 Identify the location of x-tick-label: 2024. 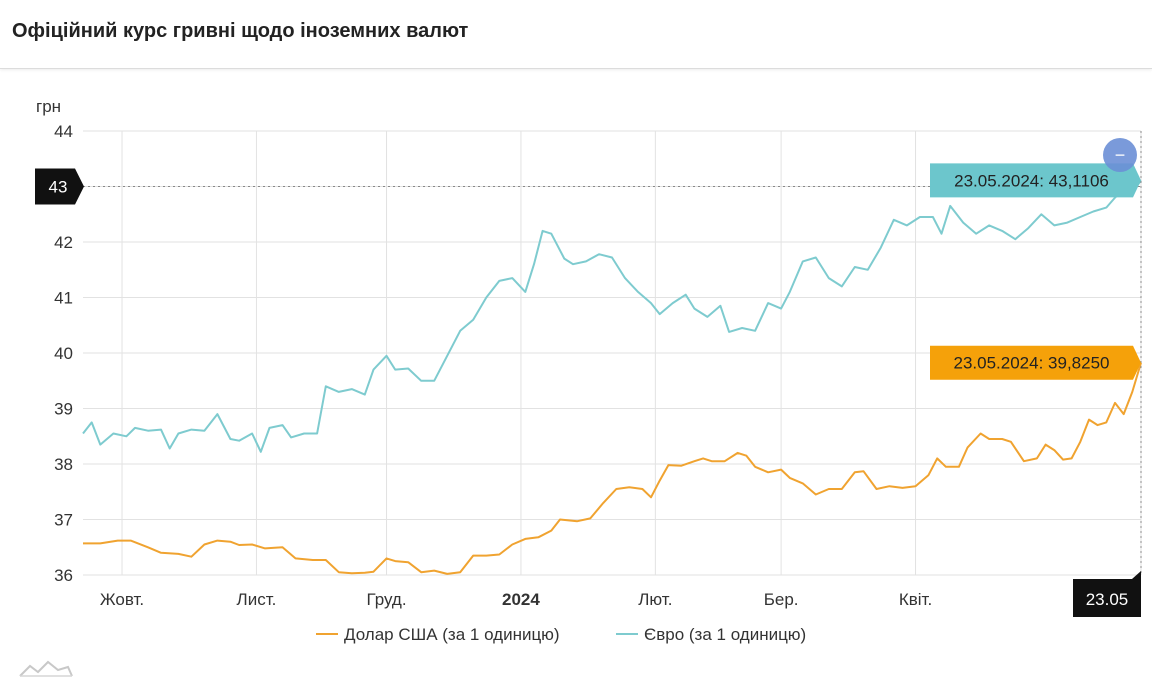
(521, 599).